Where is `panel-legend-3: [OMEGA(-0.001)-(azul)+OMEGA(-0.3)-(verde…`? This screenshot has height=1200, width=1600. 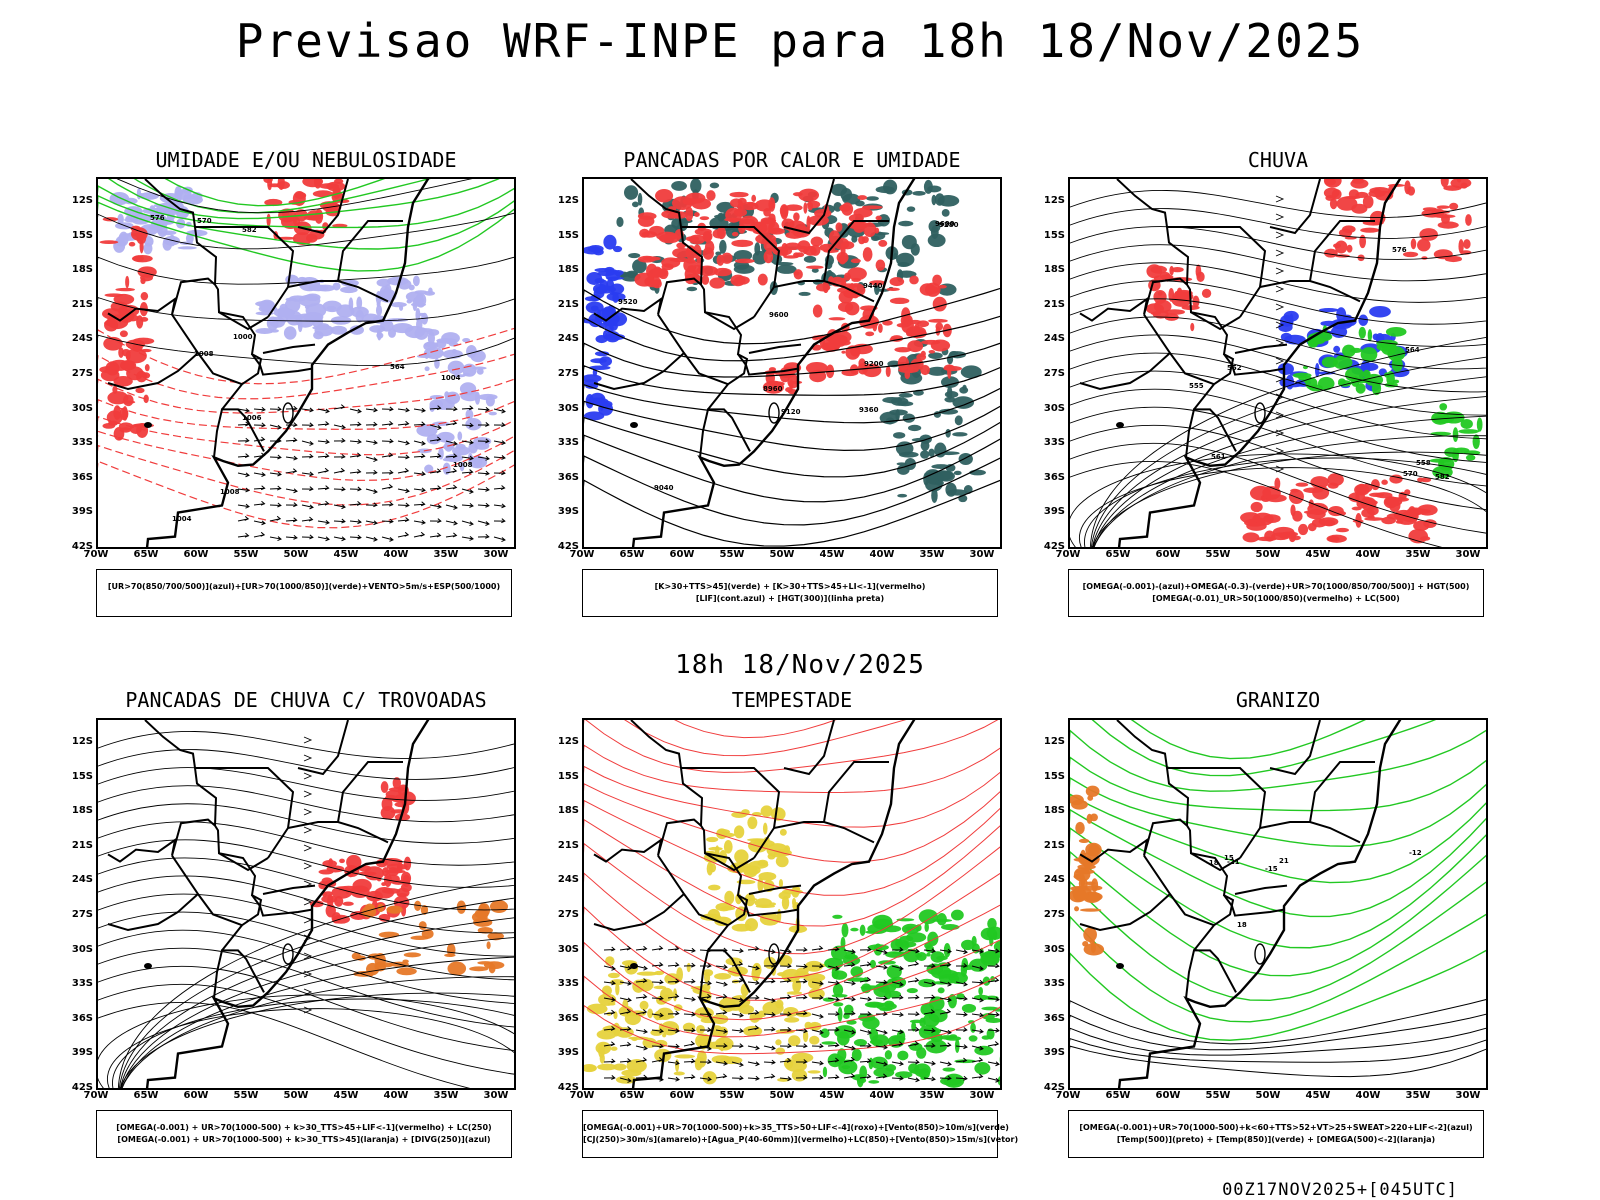
panel-legend-3: [OMEGA(-0.001)-(azul)+OMEGA(-0.3)-(verde… is located at coordinates (1276, 593).